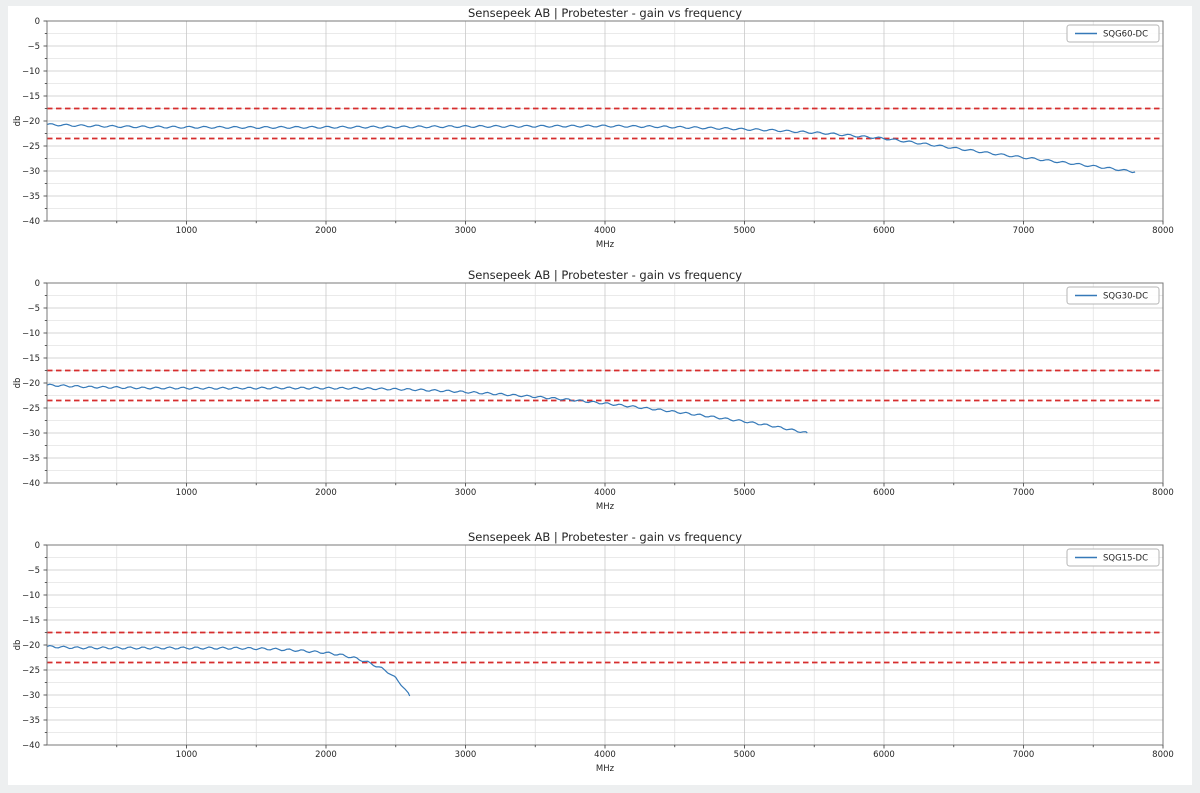  What do you see at coordinates (1125, 559) in the screenshot?
I see `legend-label: SQG15-DC` at bounding box center [1125, 559].